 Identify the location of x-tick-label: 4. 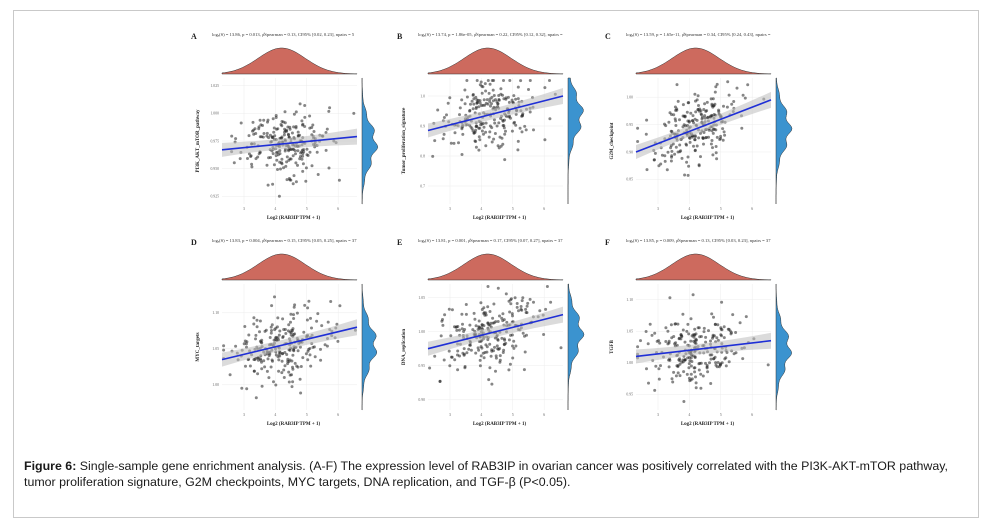
(481, 209).